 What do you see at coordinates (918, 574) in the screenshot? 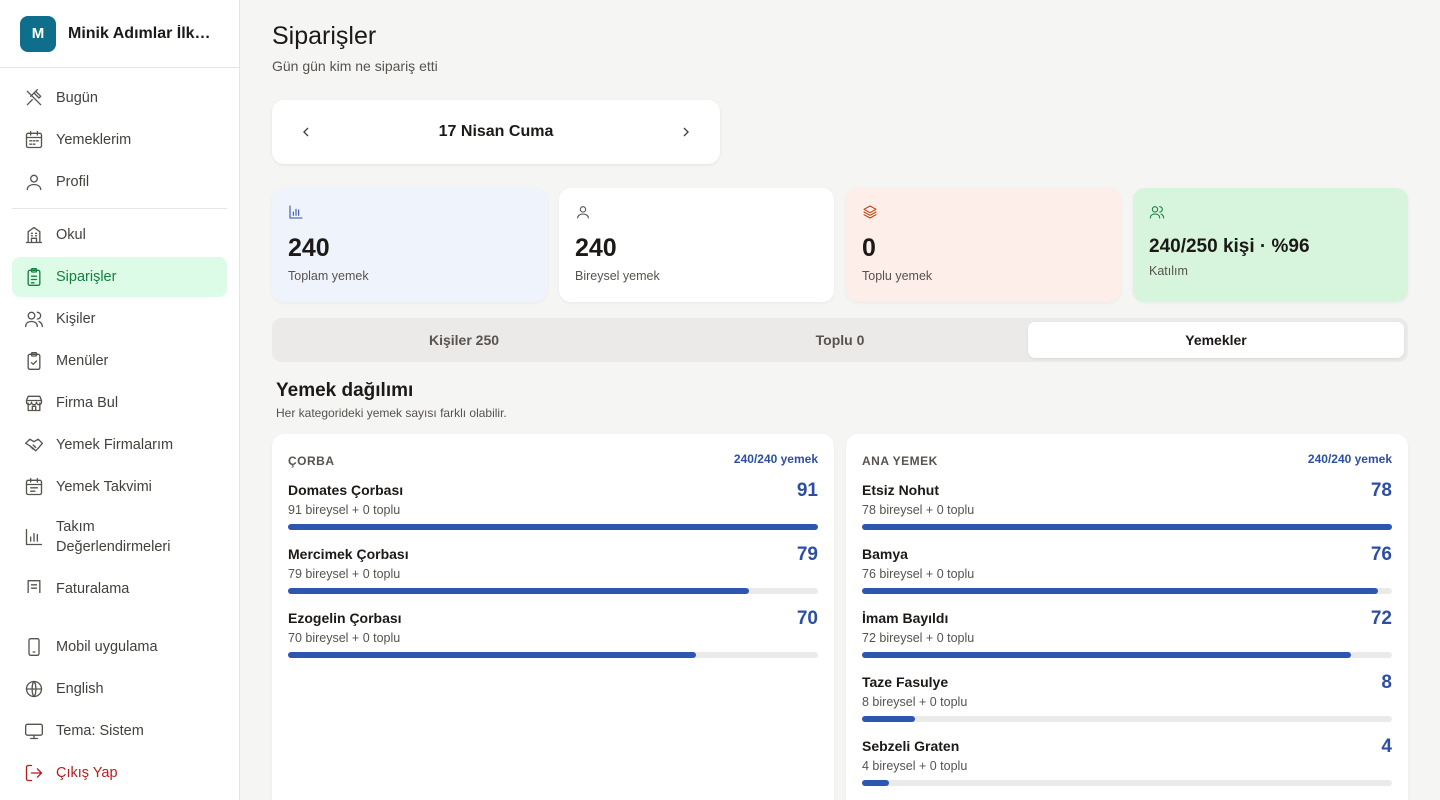
I see `dish-detail: 76 bireysel + 0 toplu` at bounding box center [918, 574].